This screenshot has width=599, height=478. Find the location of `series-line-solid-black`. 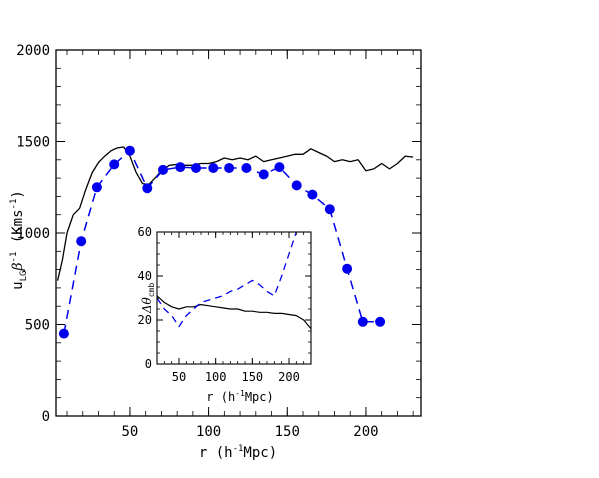

series-line-solid-black is located at coordinates (234, 312).